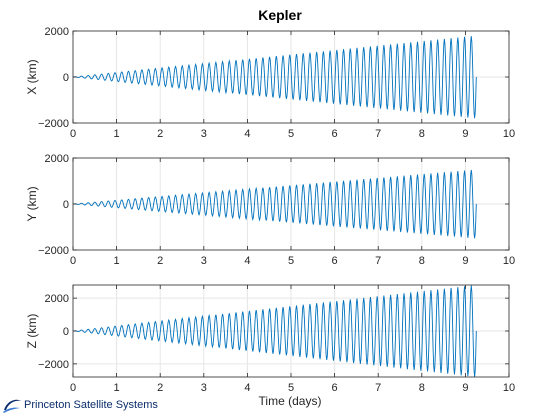 The width and height of the screenshot is (560, 420). What do you see at coordinates (91, 405) in the screenshot?
I see `logo-text: Princeton Satellite Systems` at bounding box center [91, 405].